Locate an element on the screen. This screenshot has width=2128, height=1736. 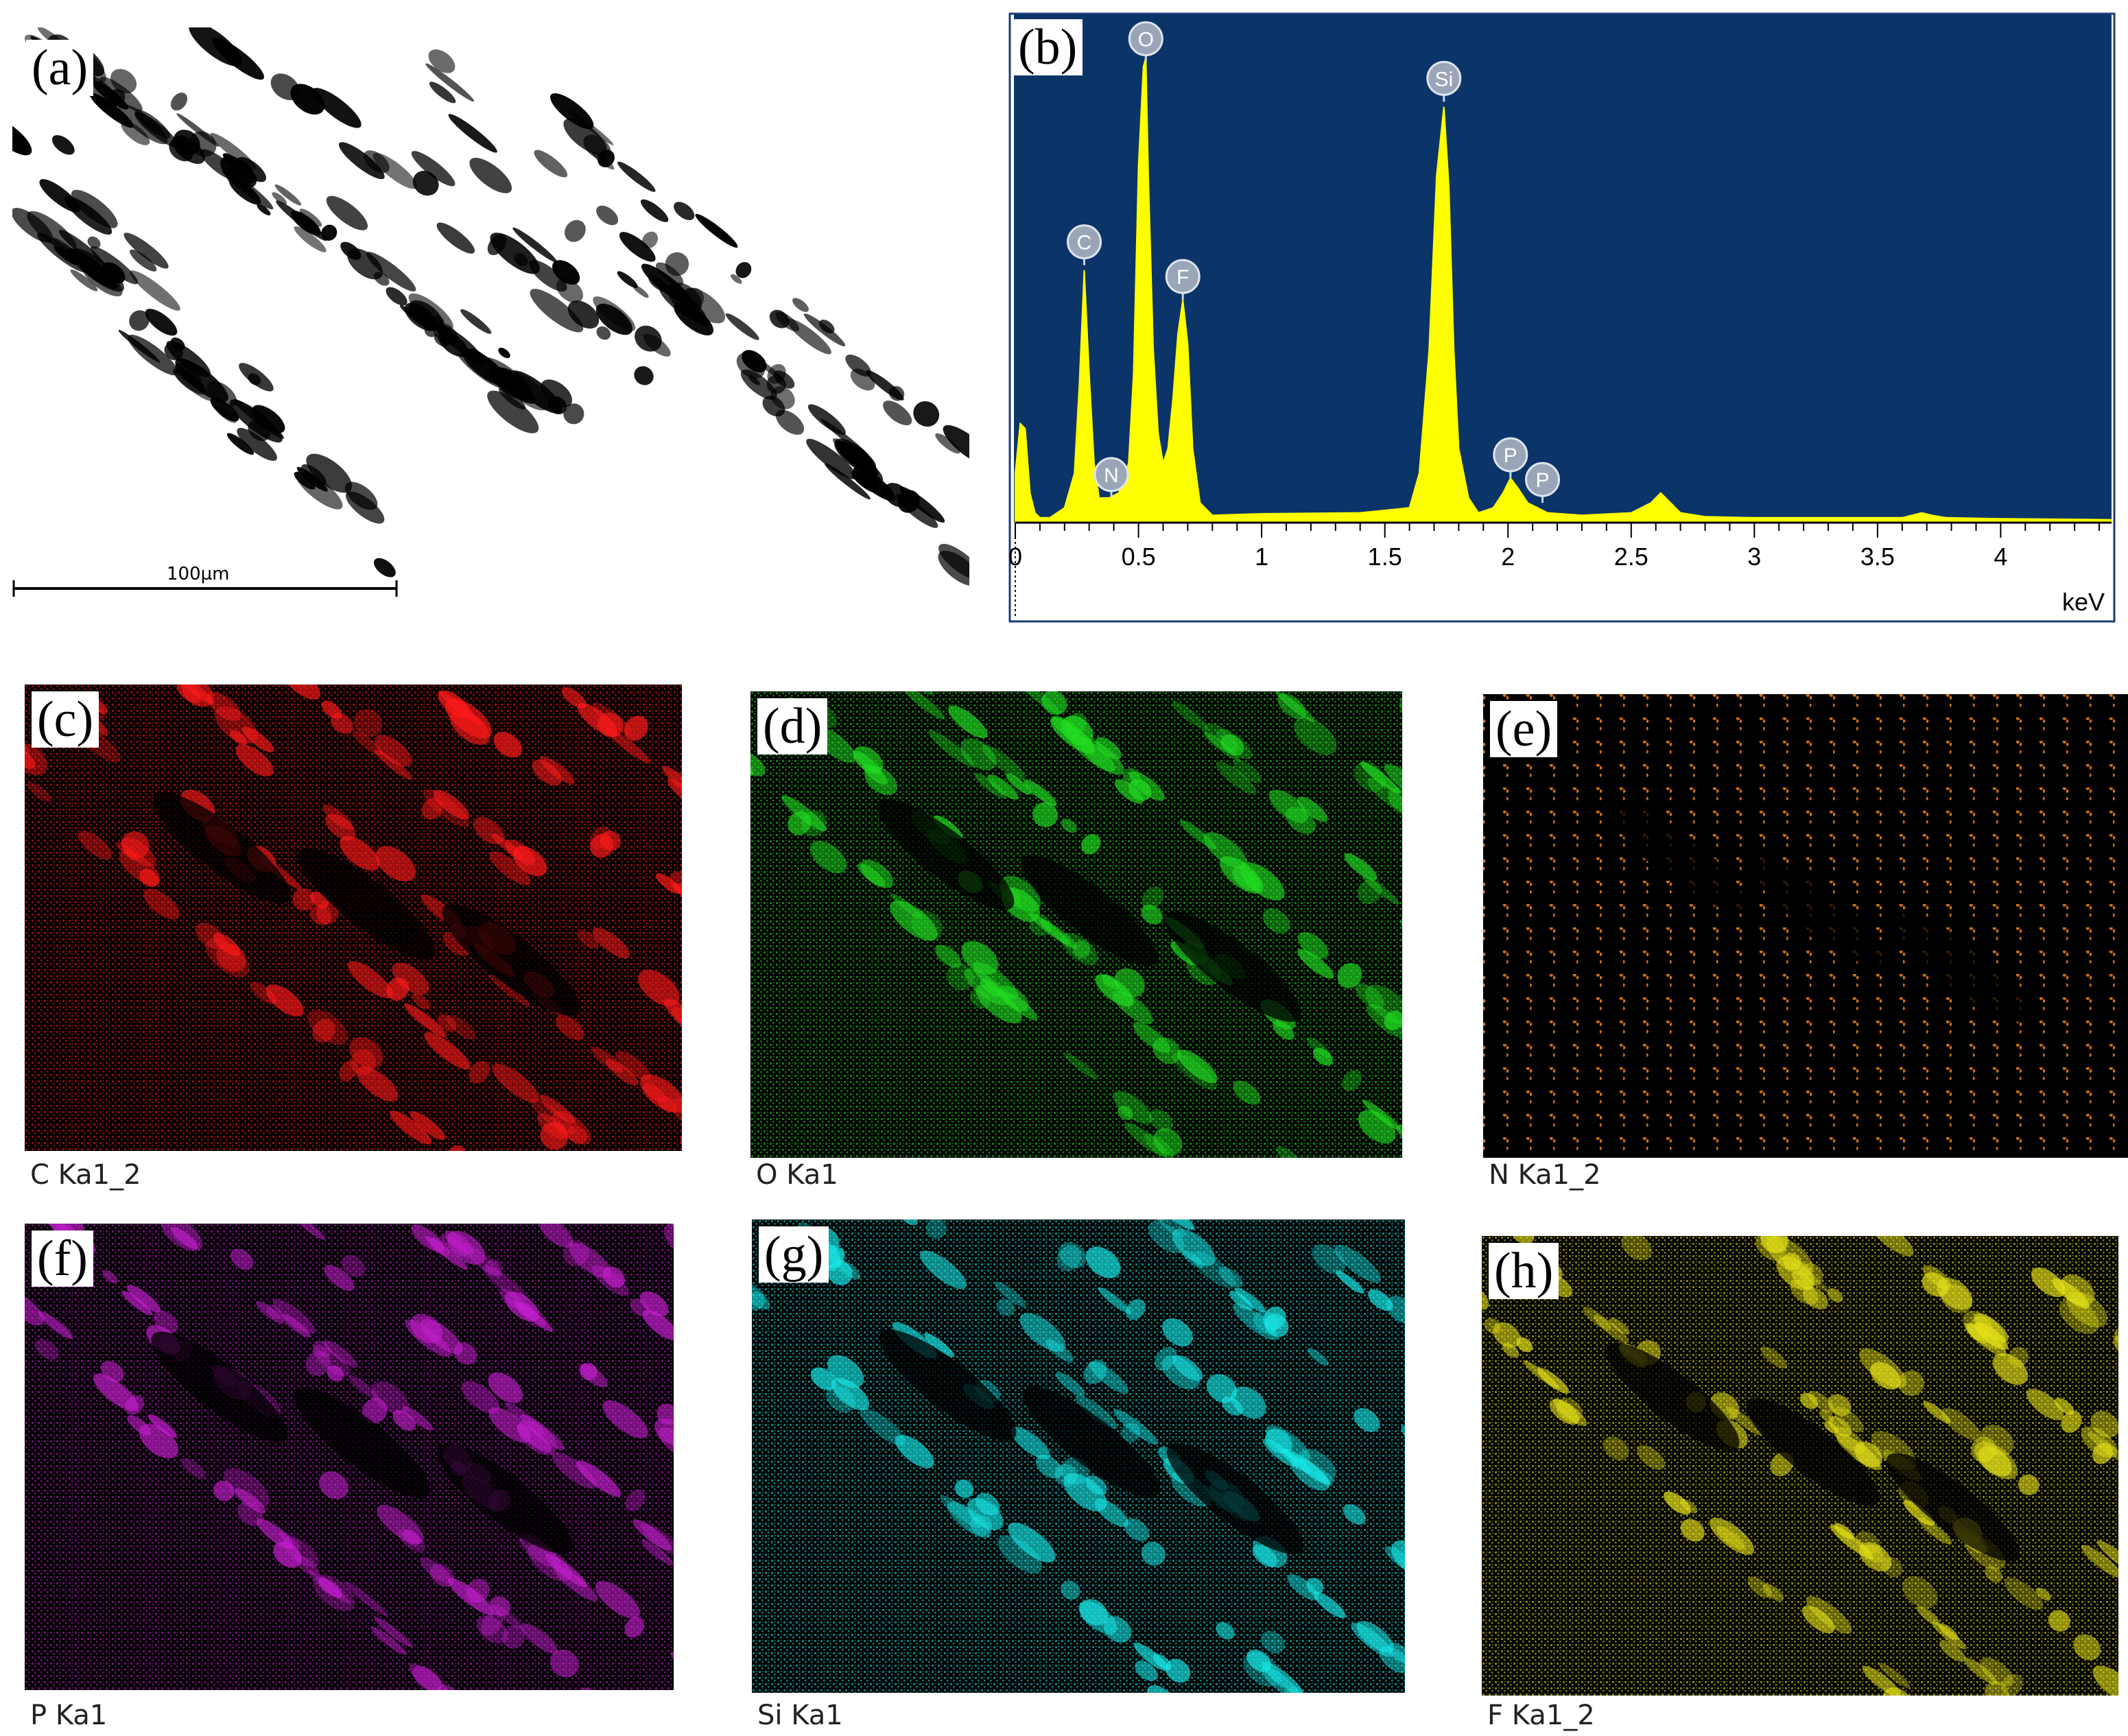
map-caption-g: Si Ka1 is located at coordinates (800, 1716).